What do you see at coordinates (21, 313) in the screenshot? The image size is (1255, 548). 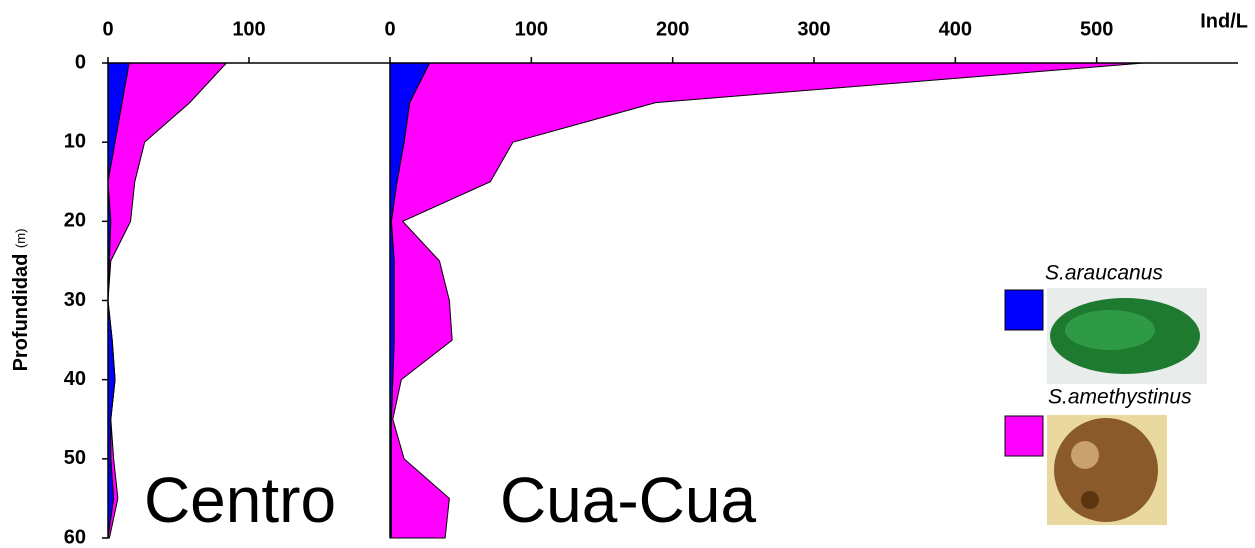 I see `y-label-main: Profundidad` at bounding box center [21, 313].